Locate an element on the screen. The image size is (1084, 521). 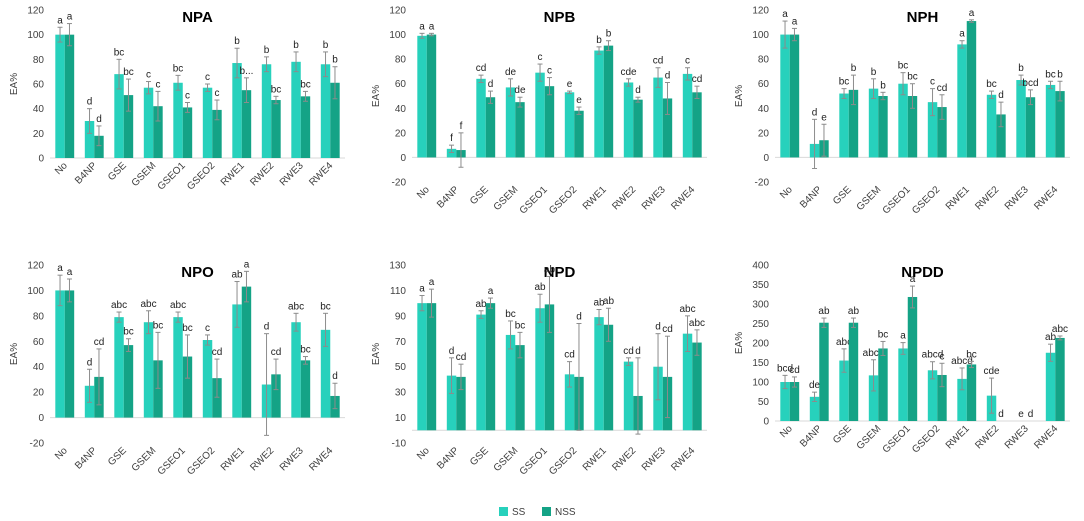
y-tick-label: 350 is located at coordinates (760, 285).